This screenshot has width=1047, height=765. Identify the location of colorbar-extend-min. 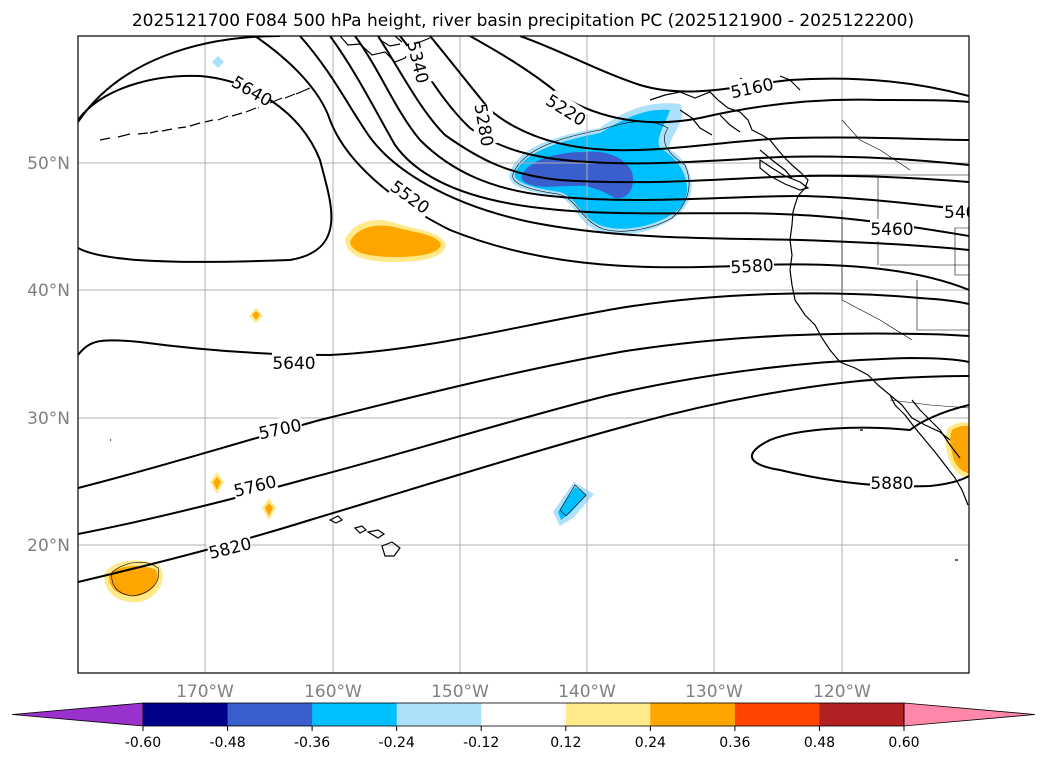
(77, 714).